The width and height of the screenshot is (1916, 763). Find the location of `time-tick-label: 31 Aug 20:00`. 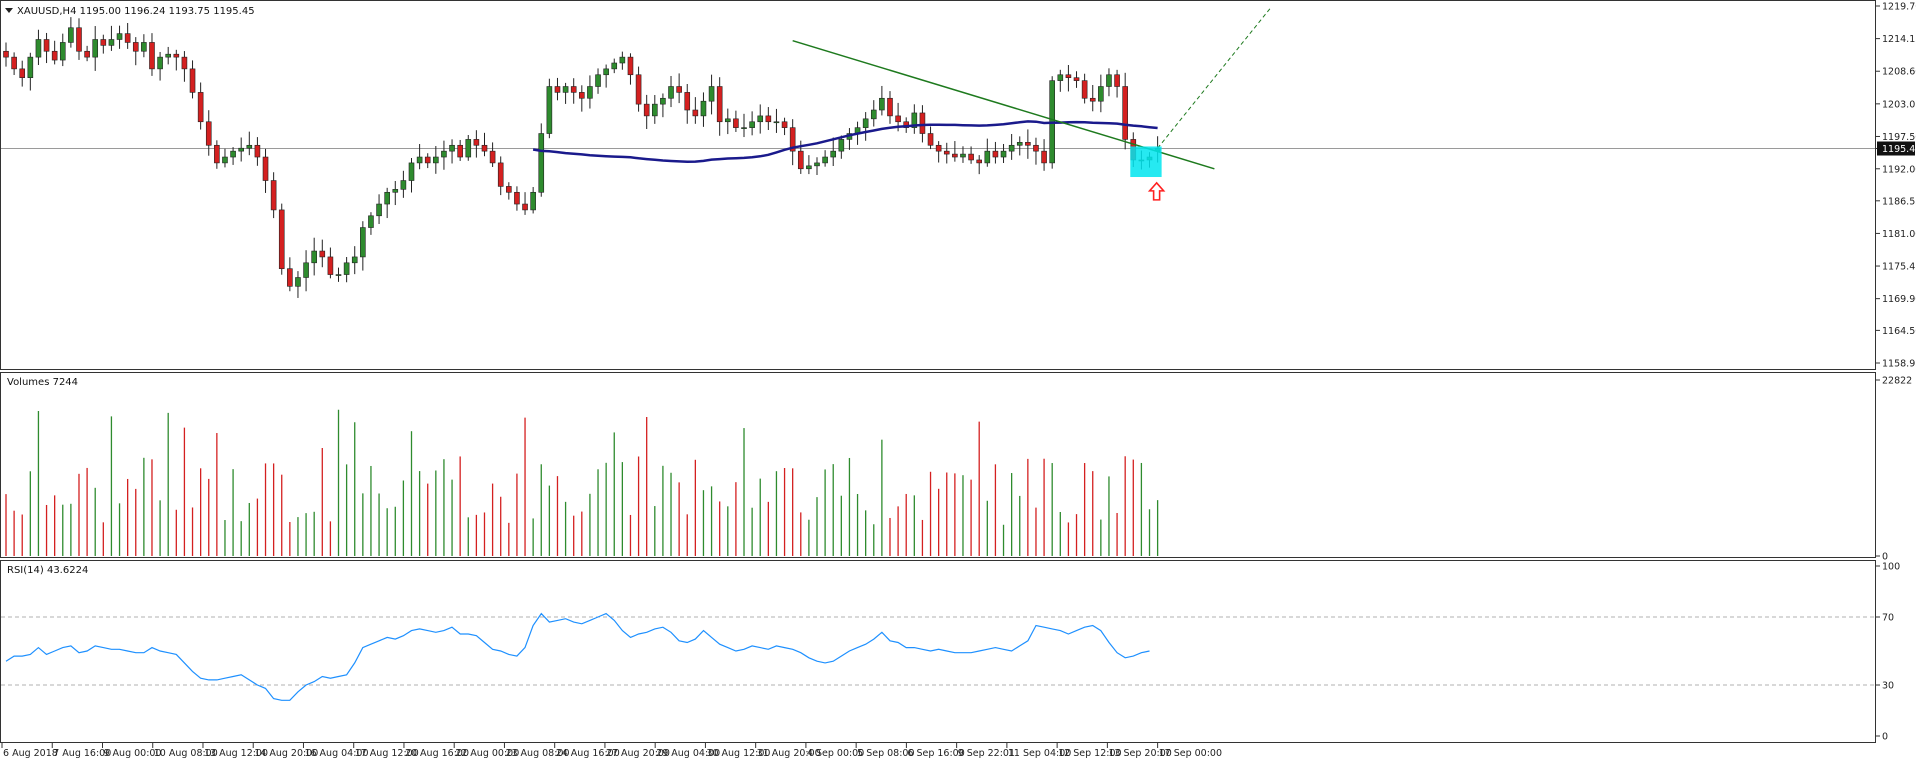

time-tick-label: 31 Aug 20:00 is located at coordinates (789, 753).